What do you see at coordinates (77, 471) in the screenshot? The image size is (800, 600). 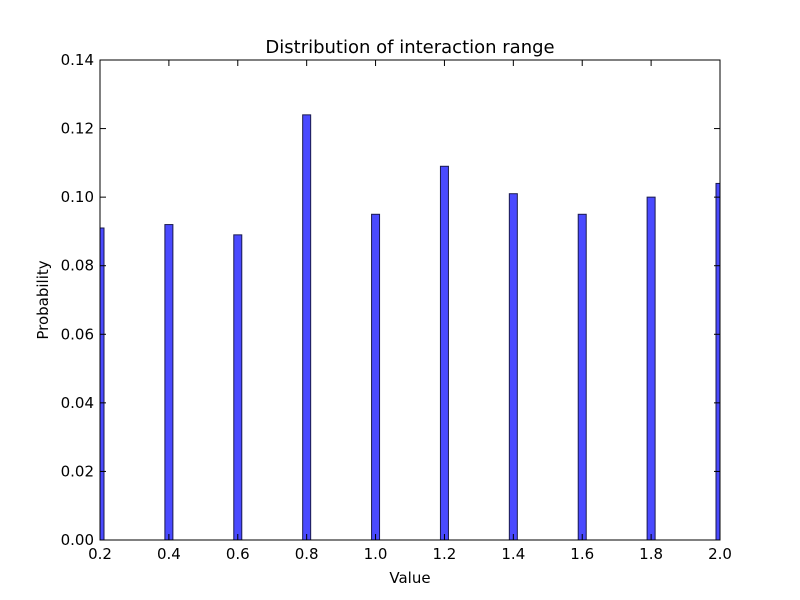 I see `y-tick-label: 0.02` at bounding box center [77, 471].